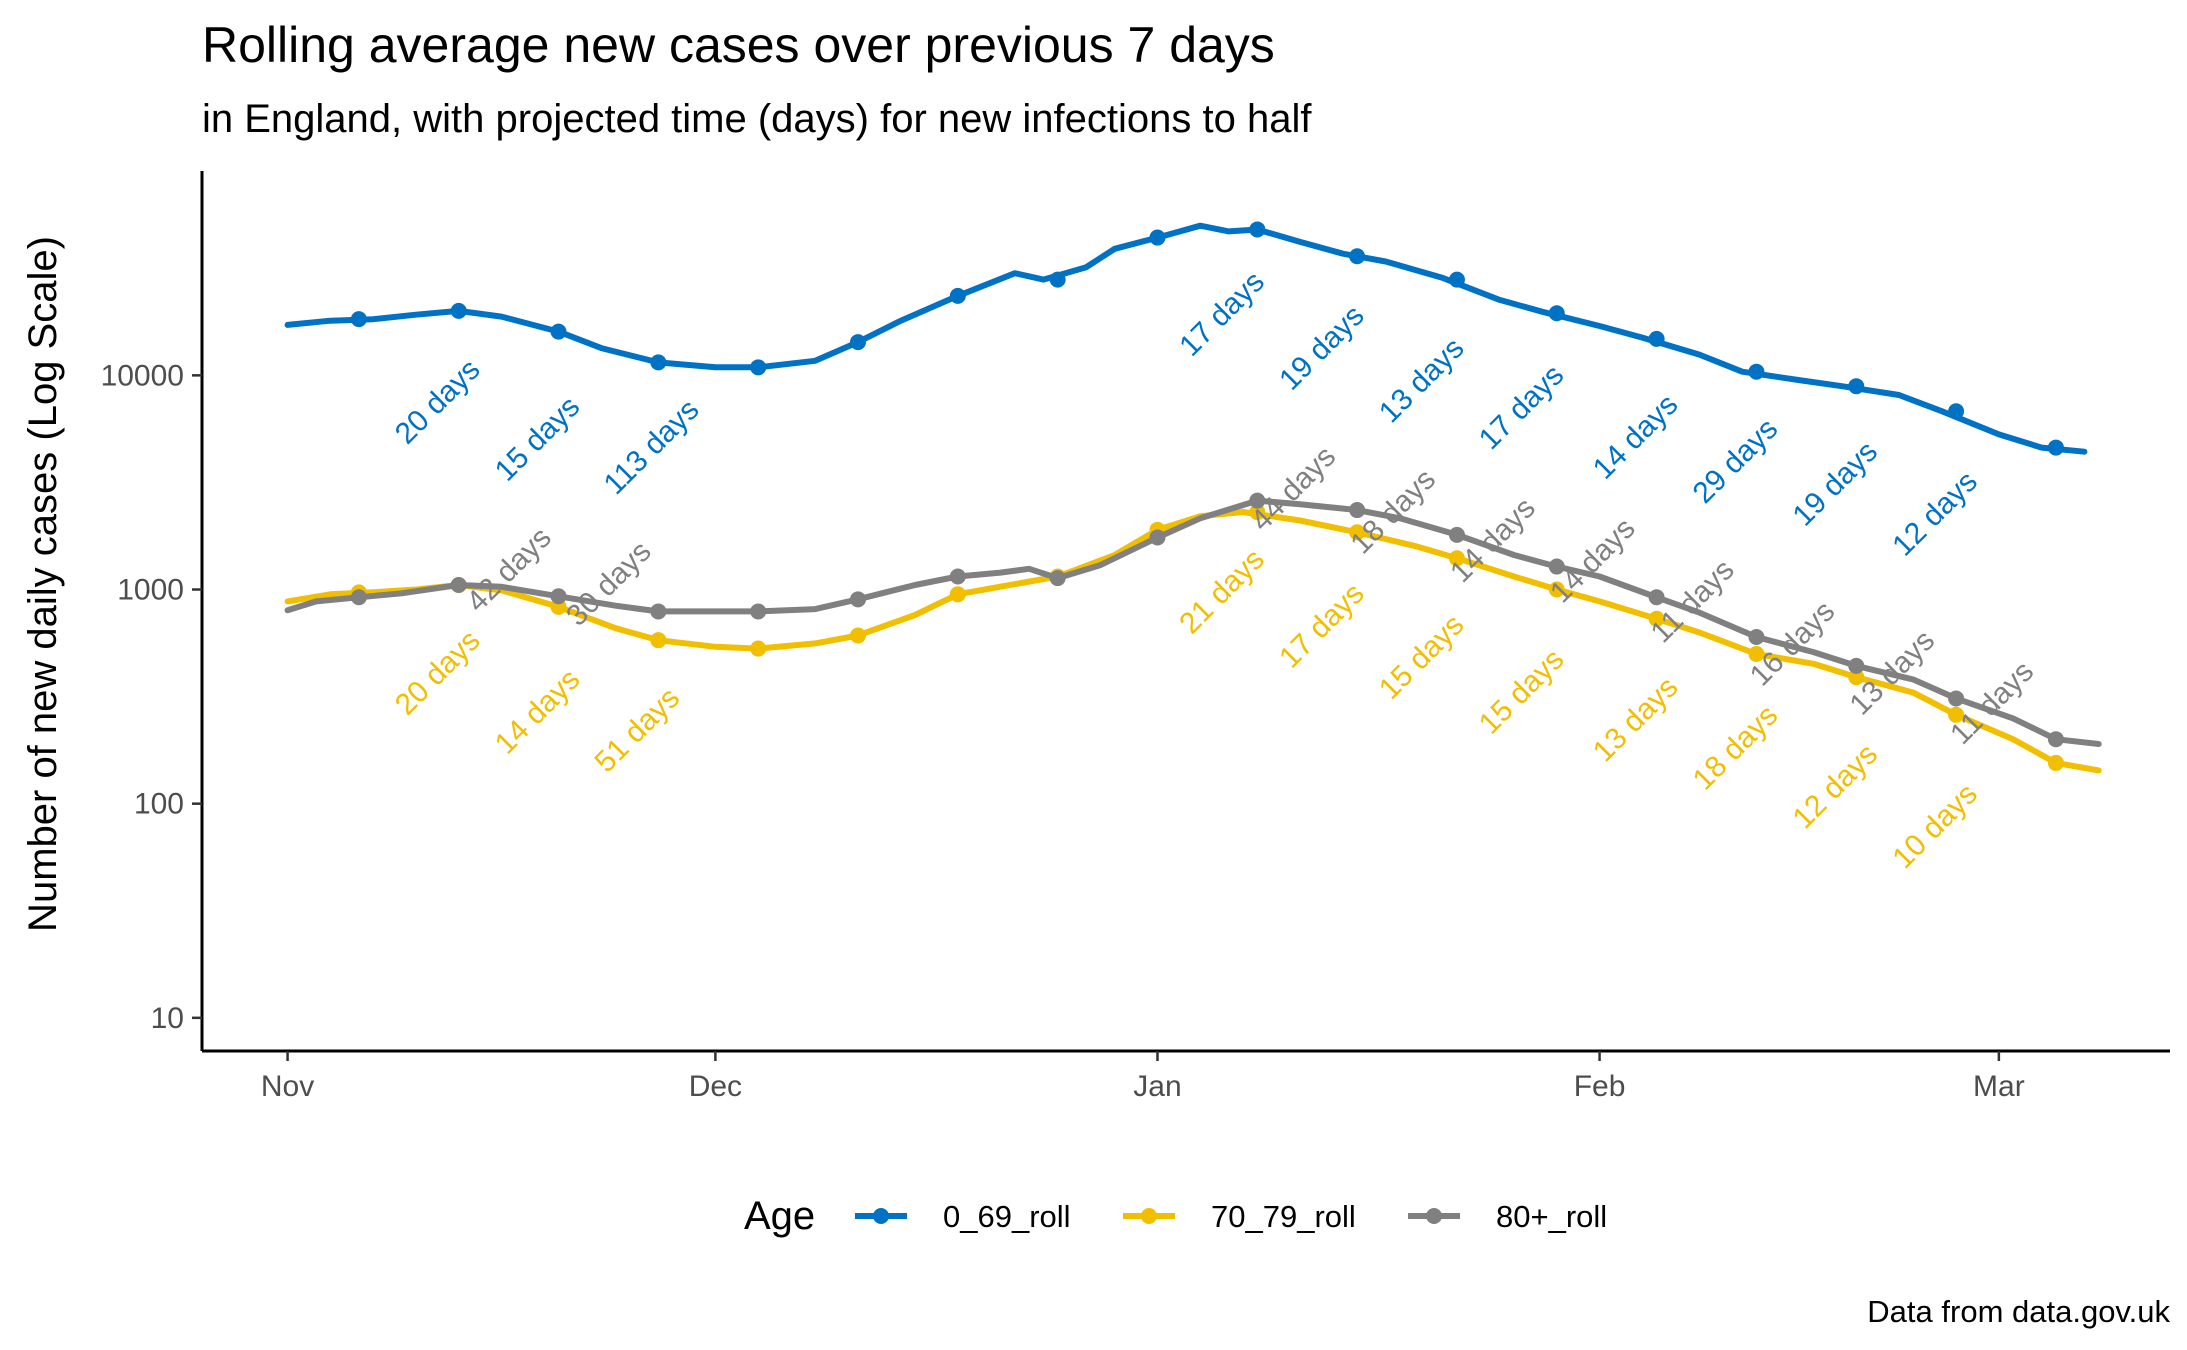 This screenshot has height=1350, width=2187. Describe the element at coordinates (150, 590) in the screenshot. I see `y-tick-label: 1000` at that location.